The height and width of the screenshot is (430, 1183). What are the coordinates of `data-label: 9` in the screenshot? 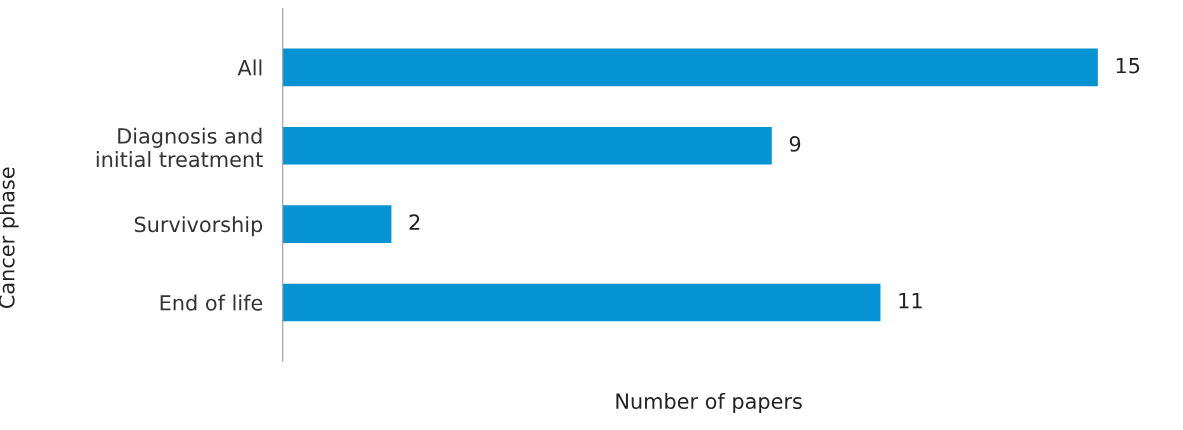 It's located at (795, 144).